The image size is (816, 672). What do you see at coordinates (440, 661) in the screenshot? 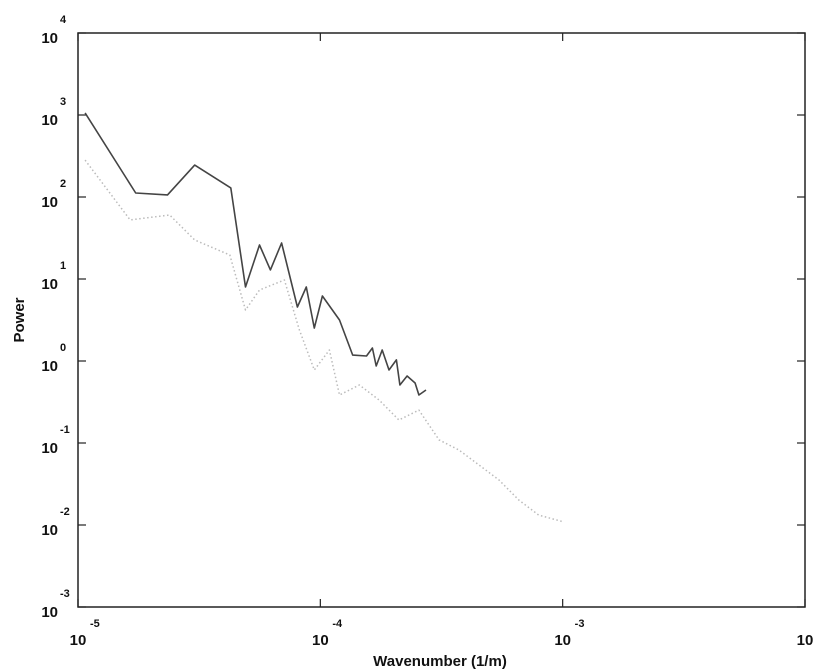
I see `x-axis-label: Wavenumber (1/m)` at bounding box center [440, 661].